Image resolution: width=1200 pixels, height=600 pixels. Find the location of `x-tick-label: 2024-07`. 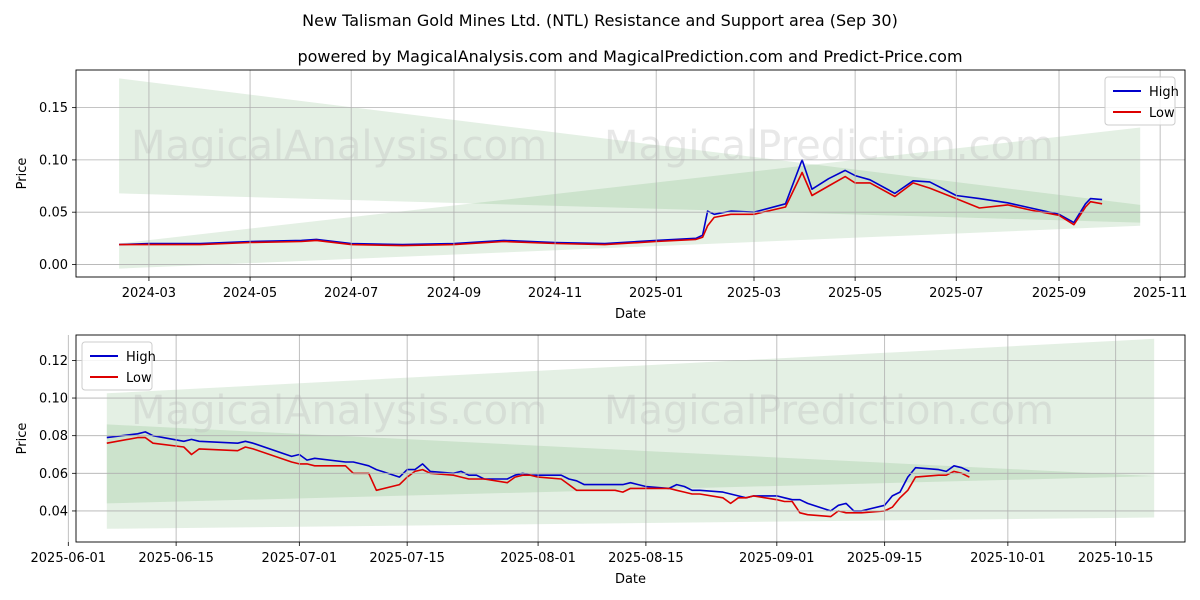

x-tick-label: 2024-07 is located at coordinates (351, 293).